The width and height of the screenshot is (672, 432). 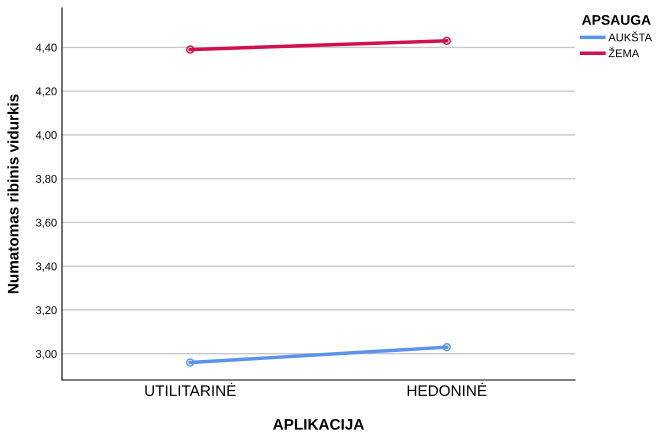 What do you see at coordinates (46, 223) in the screenshot?
I see `y-tick-label: 3,60` at bounding box center [46, 223].